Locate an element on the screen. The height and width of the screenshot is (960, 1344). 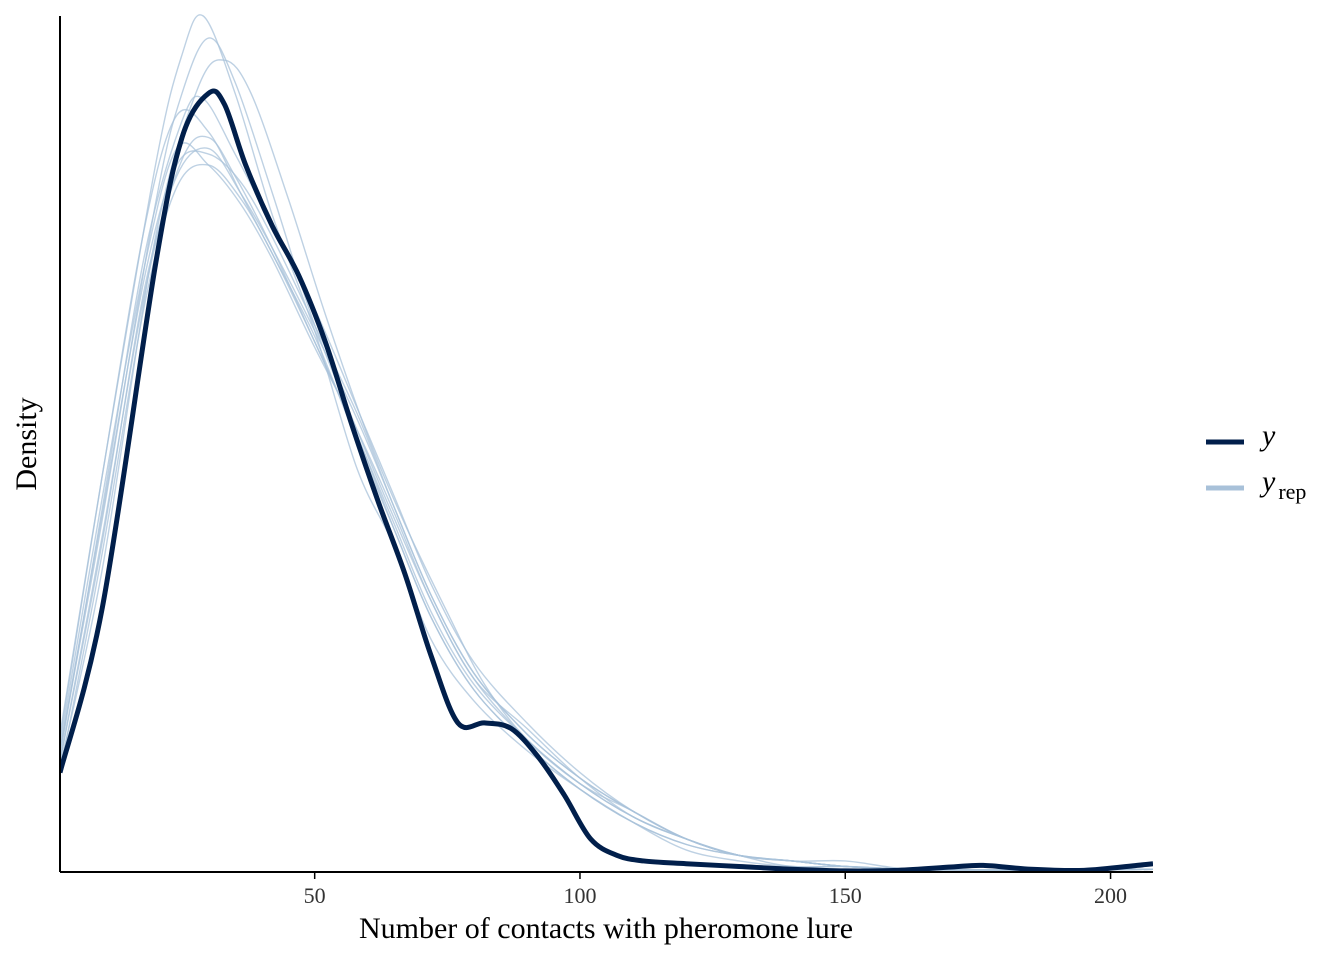
x-tick-label-50: 50 is located at coordinates (315, 895).